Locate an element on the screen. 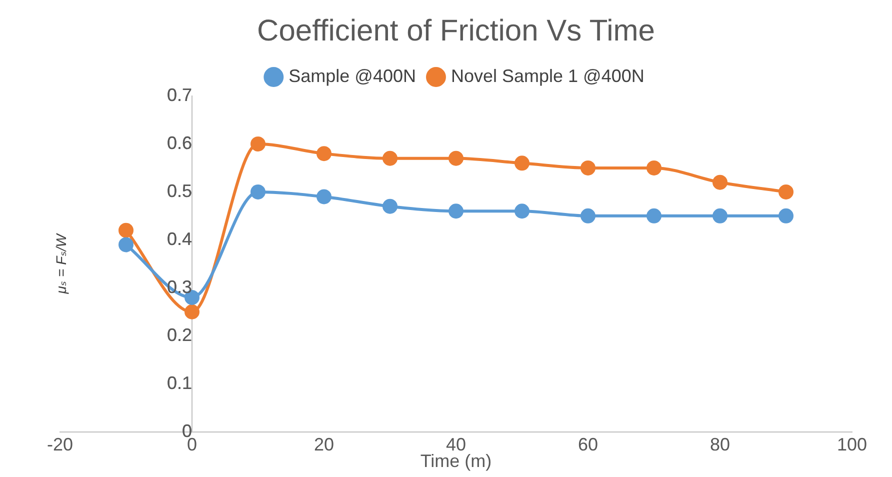 The width and height of the screenshot is (892, 477). chart-title: Coefficient of Friction Vs Time is located at coordinates (456, 31).